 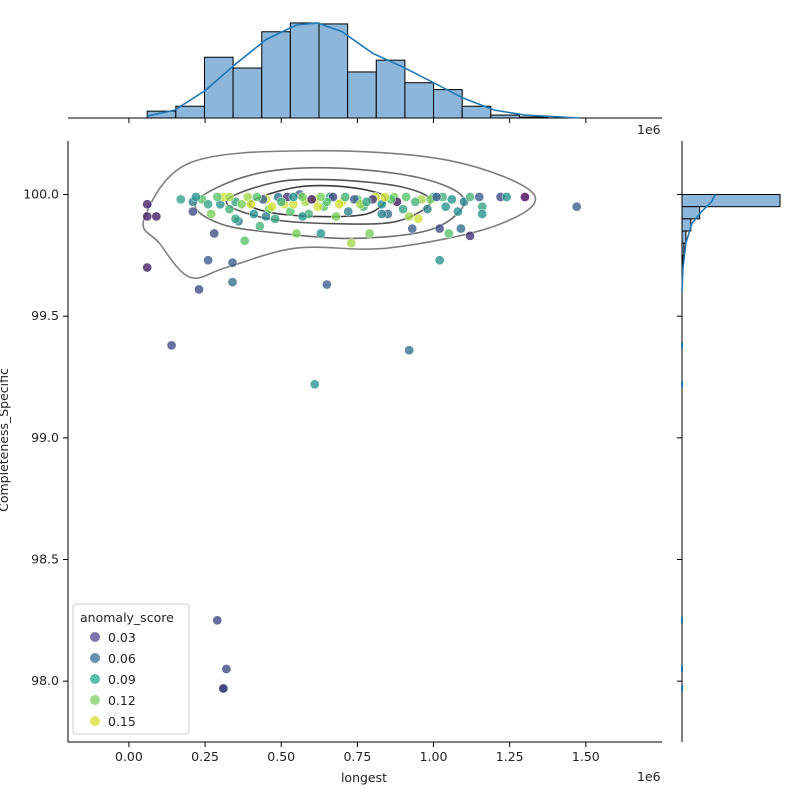 I want to click on legend-title: anomaly_score, so click(x=127, y=617).